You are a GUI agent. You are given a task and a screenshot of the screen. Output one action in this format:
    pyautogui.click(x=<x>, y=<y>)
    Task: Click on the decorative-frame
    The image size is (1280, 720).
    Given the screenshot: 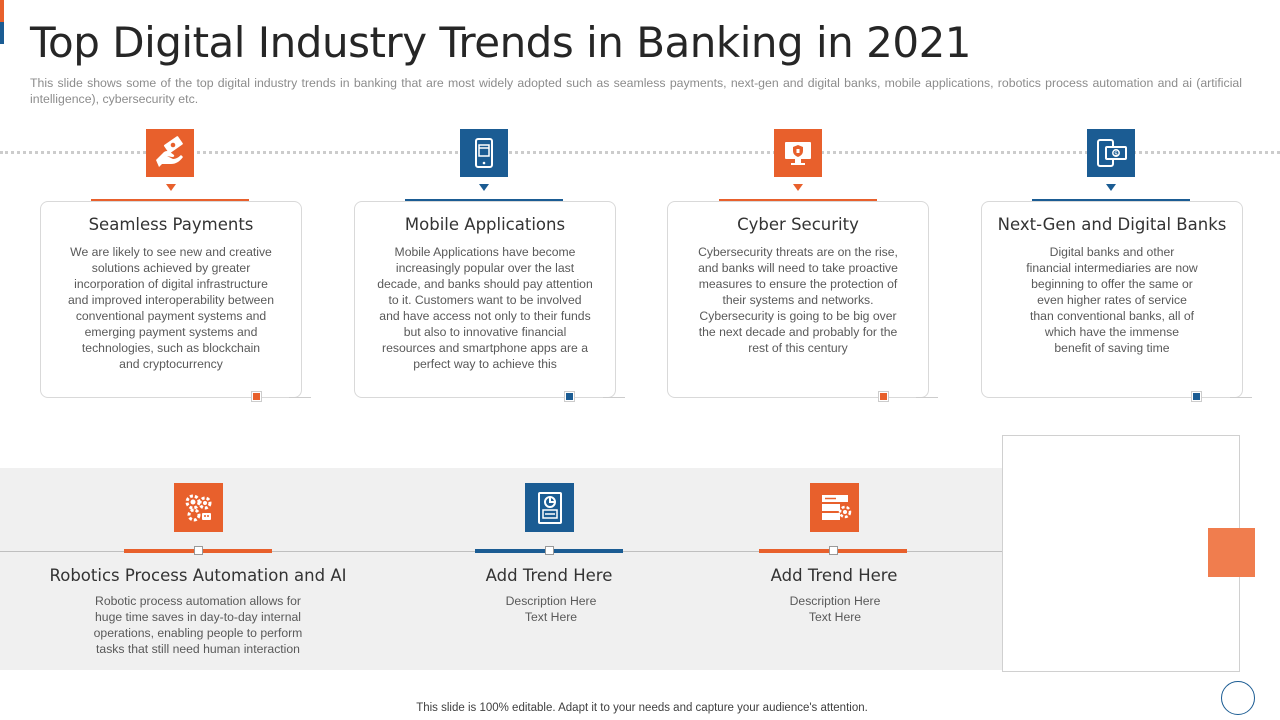 What is the action you would take?
    pyautogui.click(x=1121, y=553)
    